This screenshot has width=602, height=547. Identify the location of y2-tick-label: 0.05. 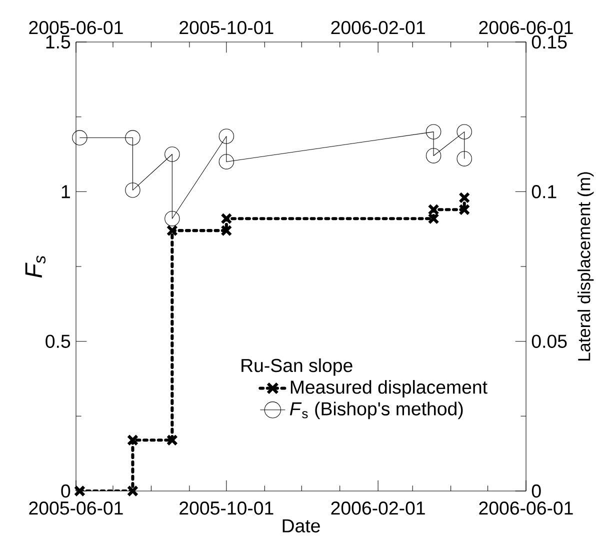
(549, 341).